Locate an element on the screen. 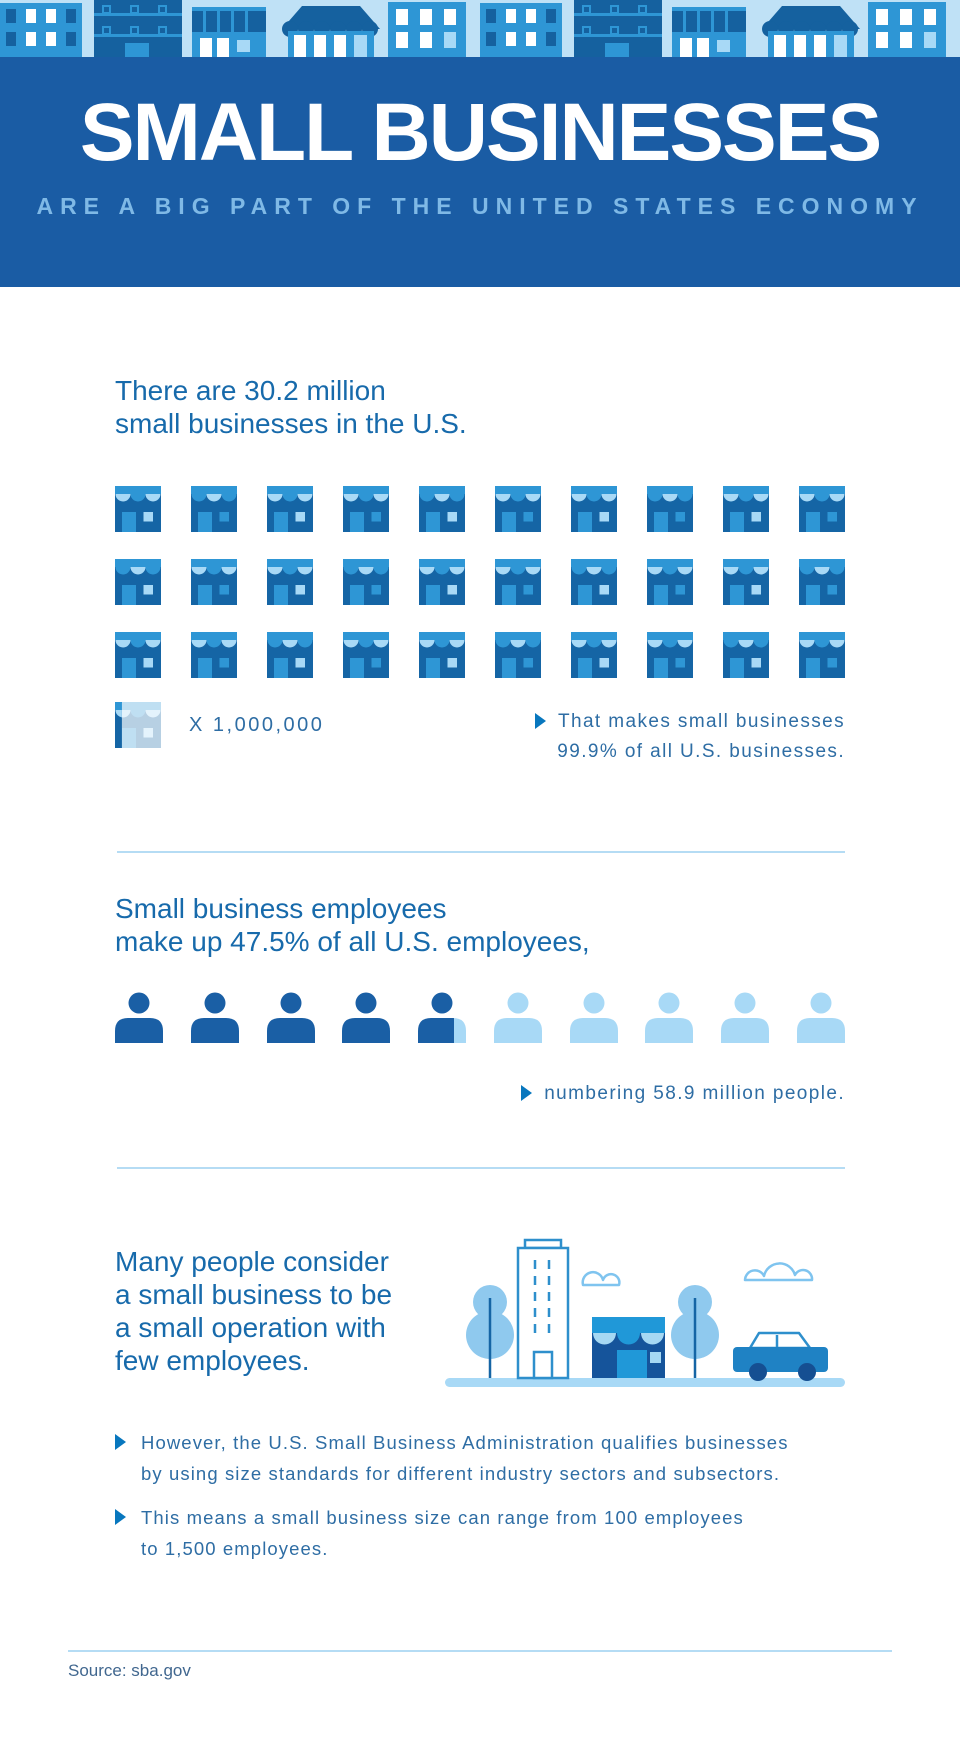  storefront-icon-faded is located at coordinates (138, 725).